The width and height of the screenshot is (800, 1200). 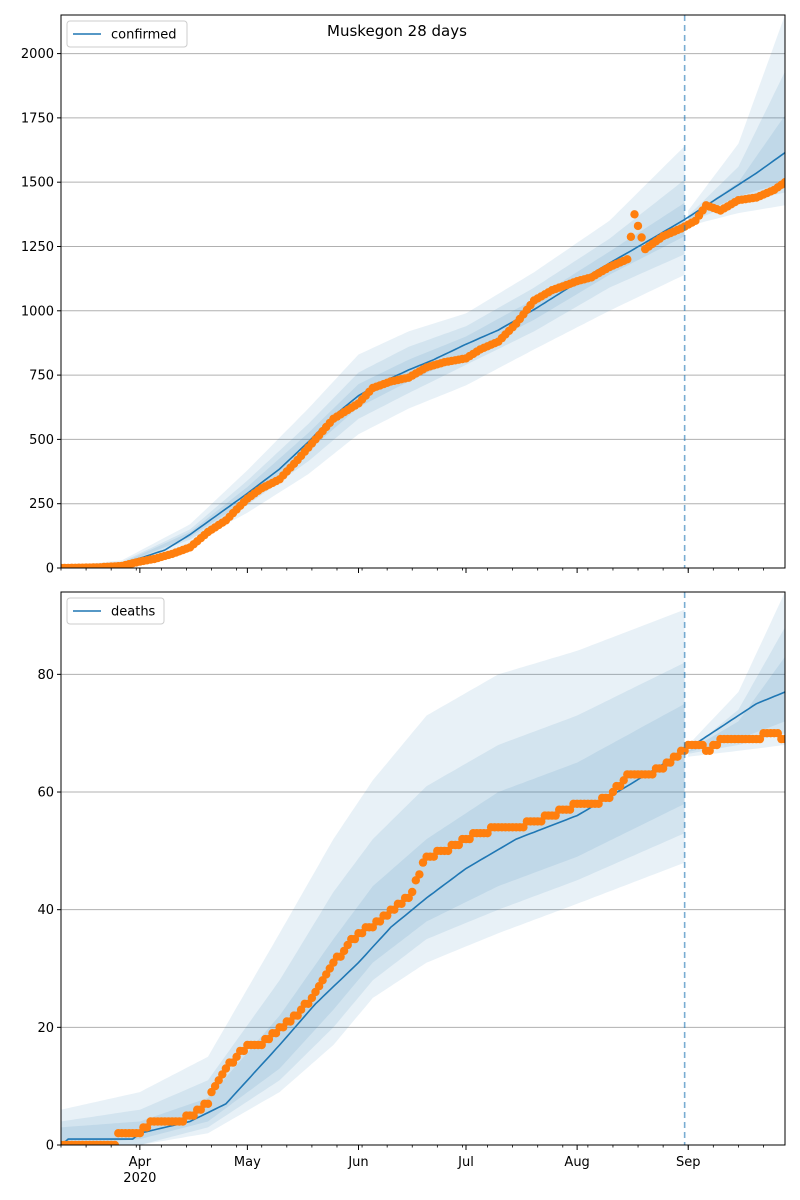 What do you see at coordinates (133, 612) in the screenshot?
I see `legend-label: deaths` at bounding box center [133, 612].